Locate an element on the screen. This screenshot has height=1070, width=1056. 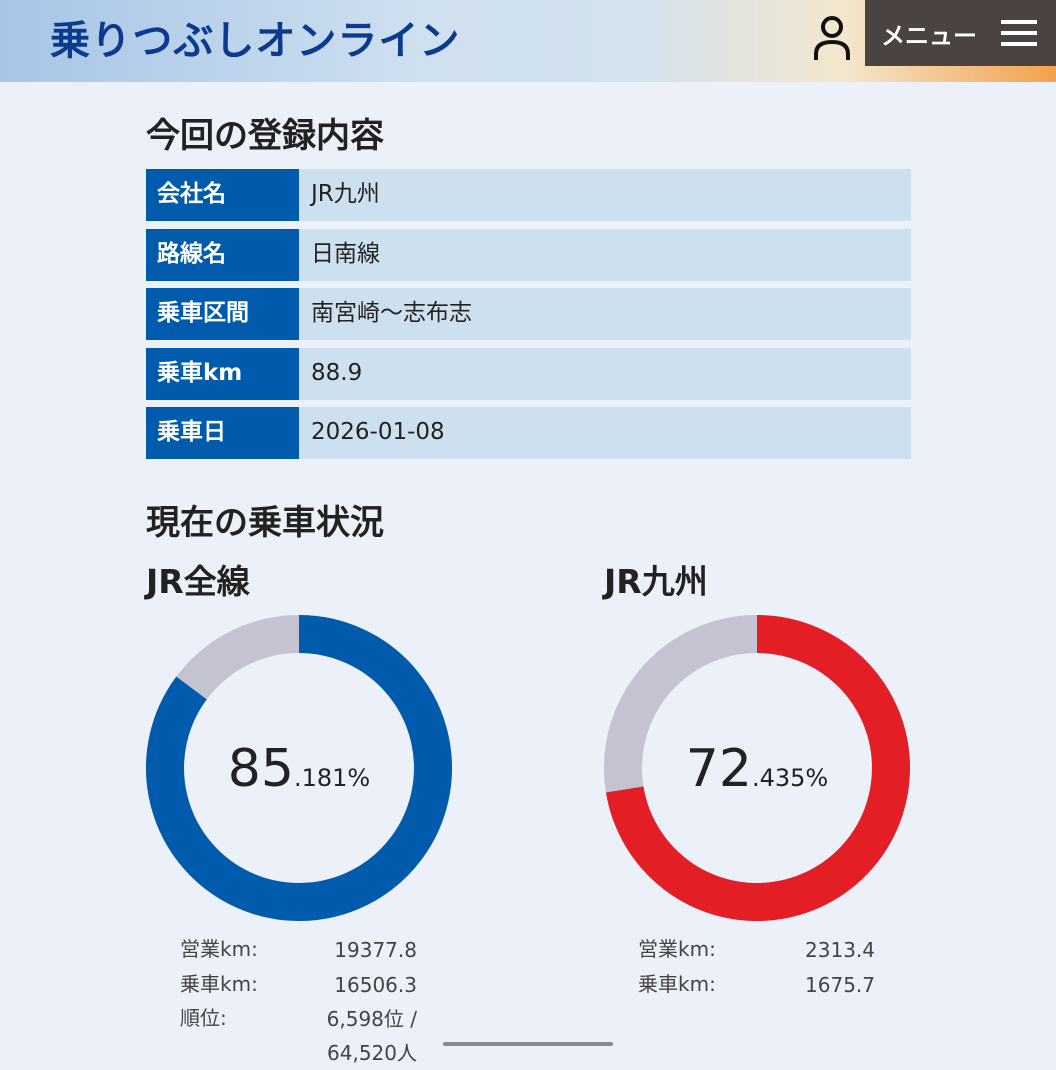
stat-value: 1675.7 is located at coordinates (840, 984).